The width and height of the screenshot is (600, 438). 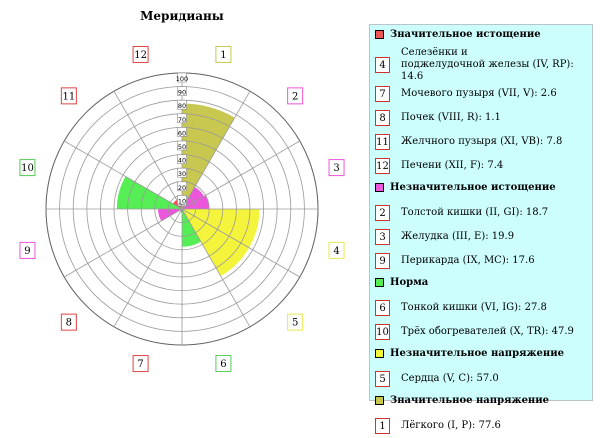 I want to click on sector-label-2: 2, so click(x=295, y=96).